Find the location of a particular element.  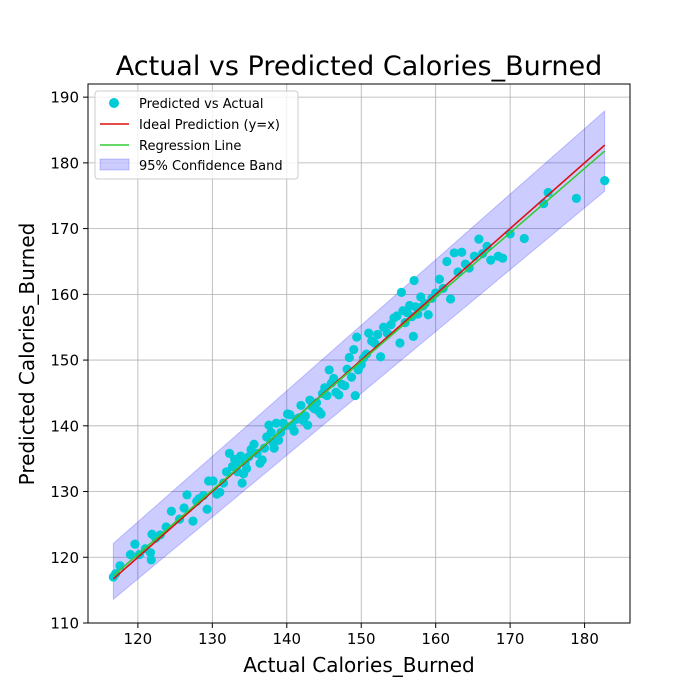

x-tick-label: 120 is located at coordinates (138, 639).